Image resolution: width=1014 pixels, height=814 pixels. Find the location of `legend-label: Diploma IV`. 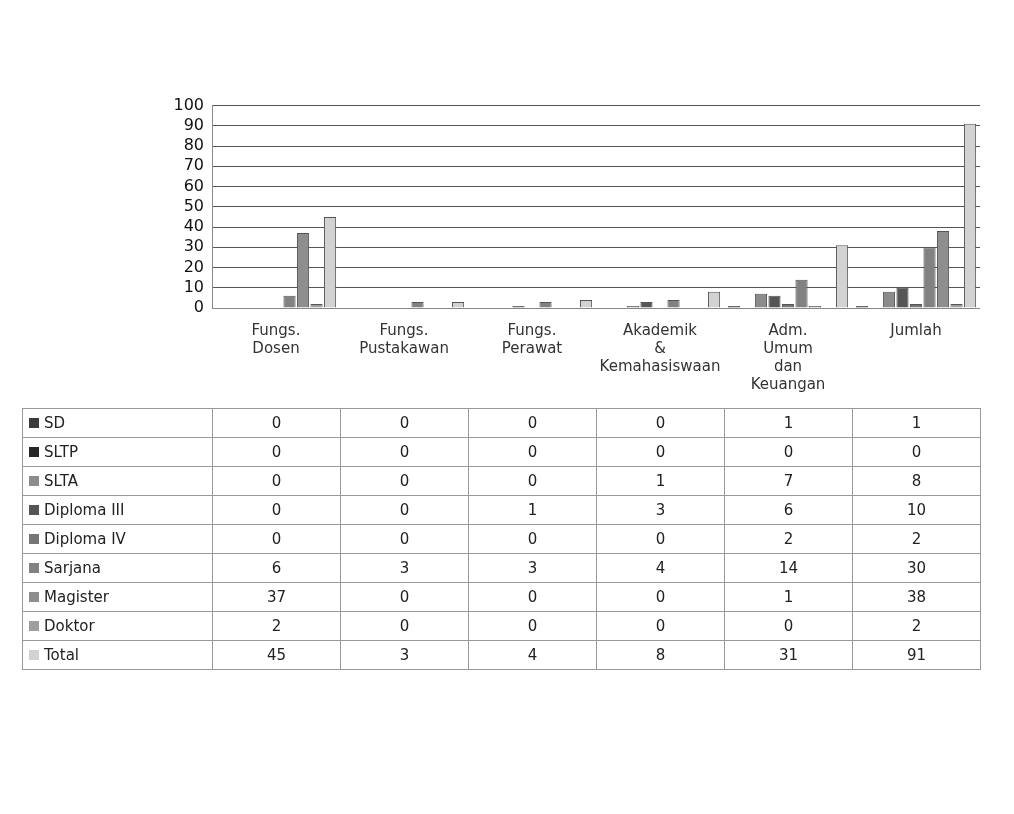

legend-label: Diploma IV is located at coordinates (117, 539).